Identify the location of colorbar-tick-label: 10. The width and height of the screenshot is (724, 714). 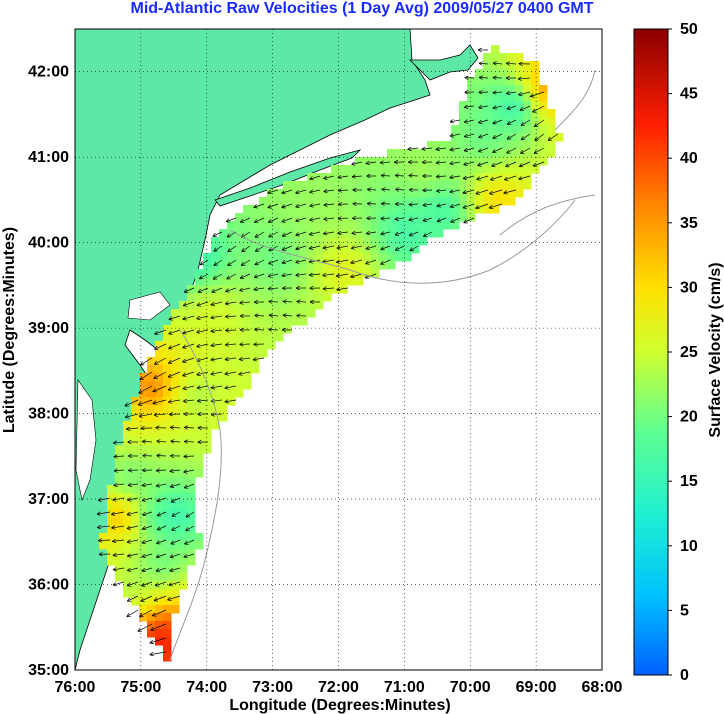
(689, 546).